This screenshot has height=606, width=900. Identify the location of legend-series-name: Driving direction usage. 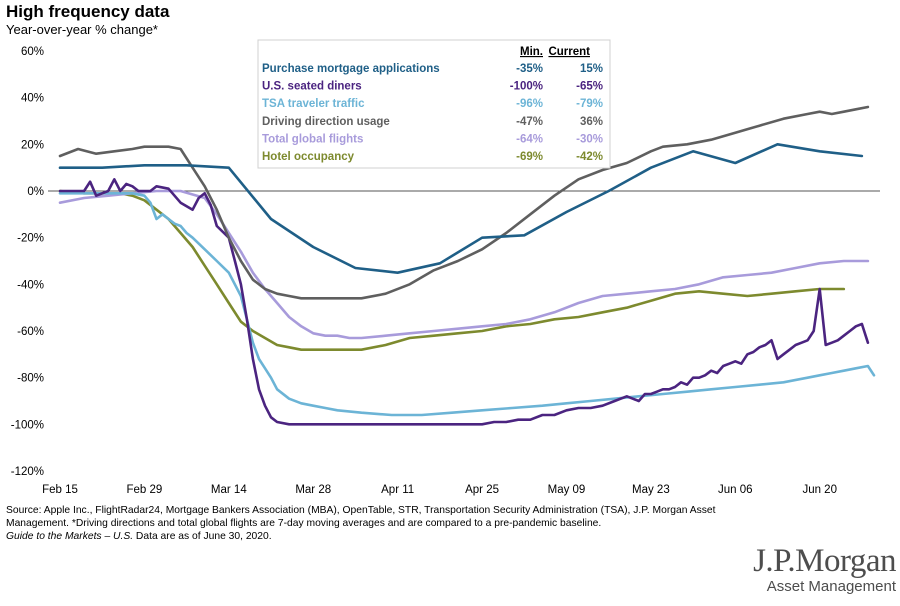
(326, 122).